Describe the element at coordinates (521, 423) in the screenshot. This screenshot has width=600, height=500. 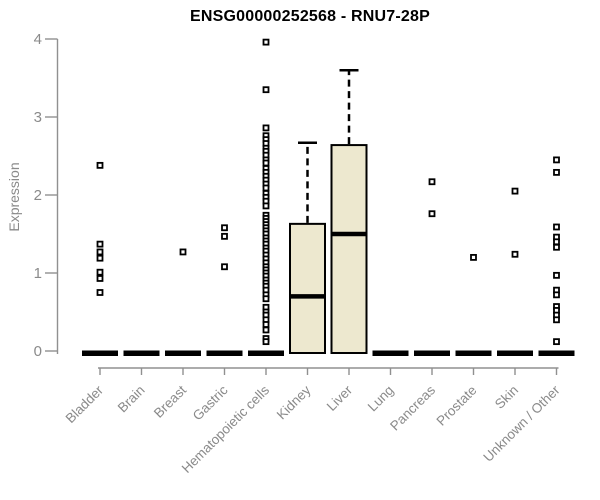
I see `x-tick-label: Unknown / Other` at that location.